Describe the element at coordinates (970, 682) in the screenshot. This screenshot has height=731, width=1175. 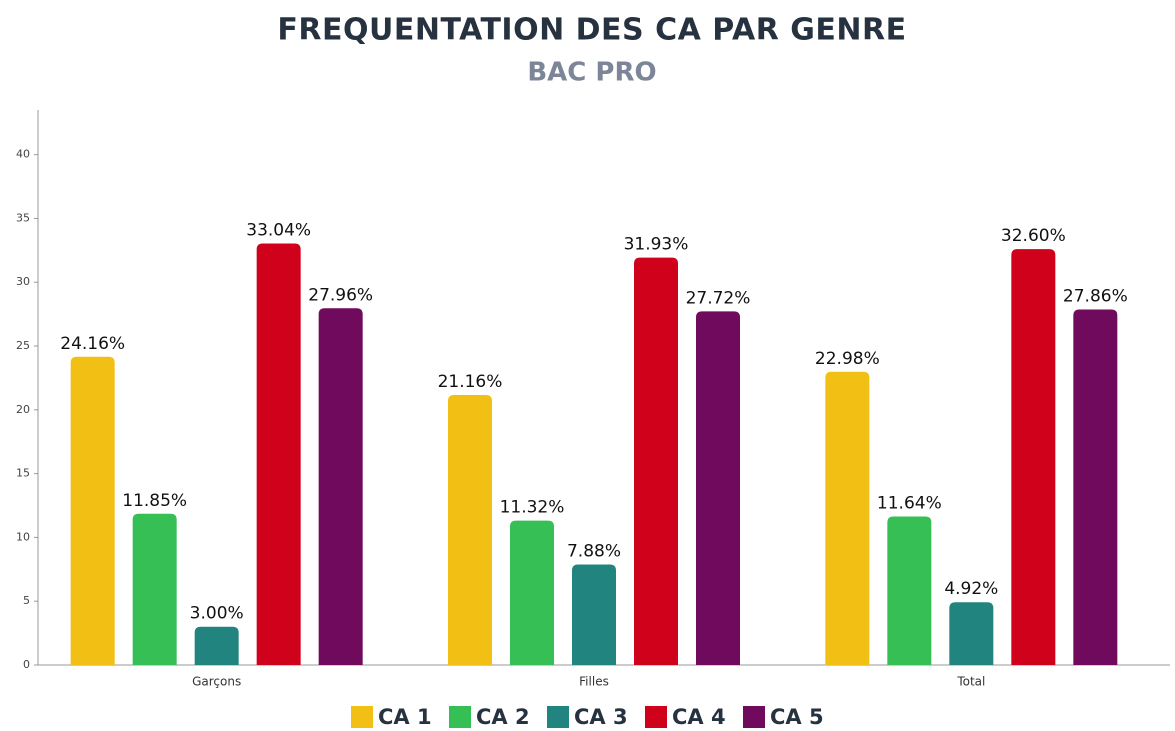
I see `x-tick-label: Total` at that location.